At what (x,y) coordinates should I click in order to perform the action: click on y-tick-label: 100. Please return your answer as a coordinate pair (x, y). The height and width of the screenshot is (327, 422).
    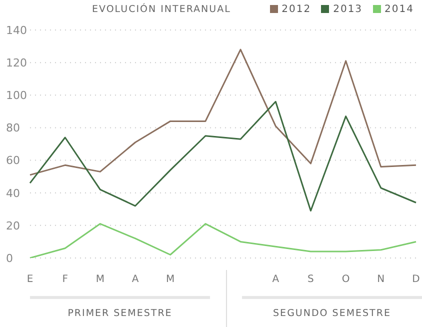
    Looking at the image, I should click on (16, 95).